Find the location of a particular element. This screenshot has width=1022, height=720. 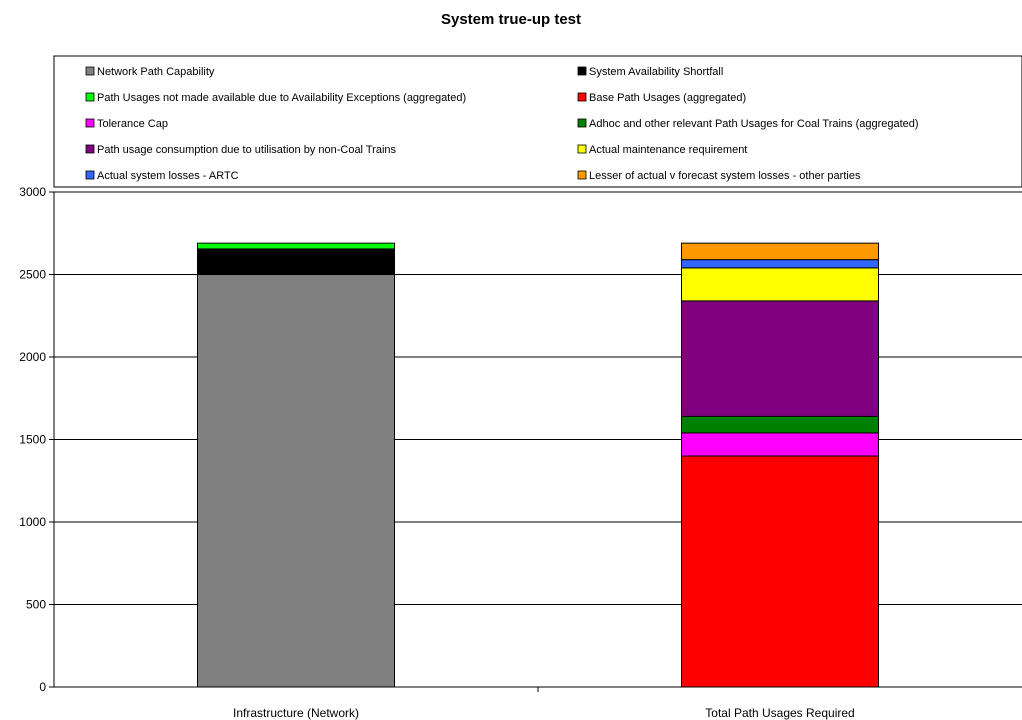

x-tick-label: Infrastructure (Network) is located at coordinates (296, 713).